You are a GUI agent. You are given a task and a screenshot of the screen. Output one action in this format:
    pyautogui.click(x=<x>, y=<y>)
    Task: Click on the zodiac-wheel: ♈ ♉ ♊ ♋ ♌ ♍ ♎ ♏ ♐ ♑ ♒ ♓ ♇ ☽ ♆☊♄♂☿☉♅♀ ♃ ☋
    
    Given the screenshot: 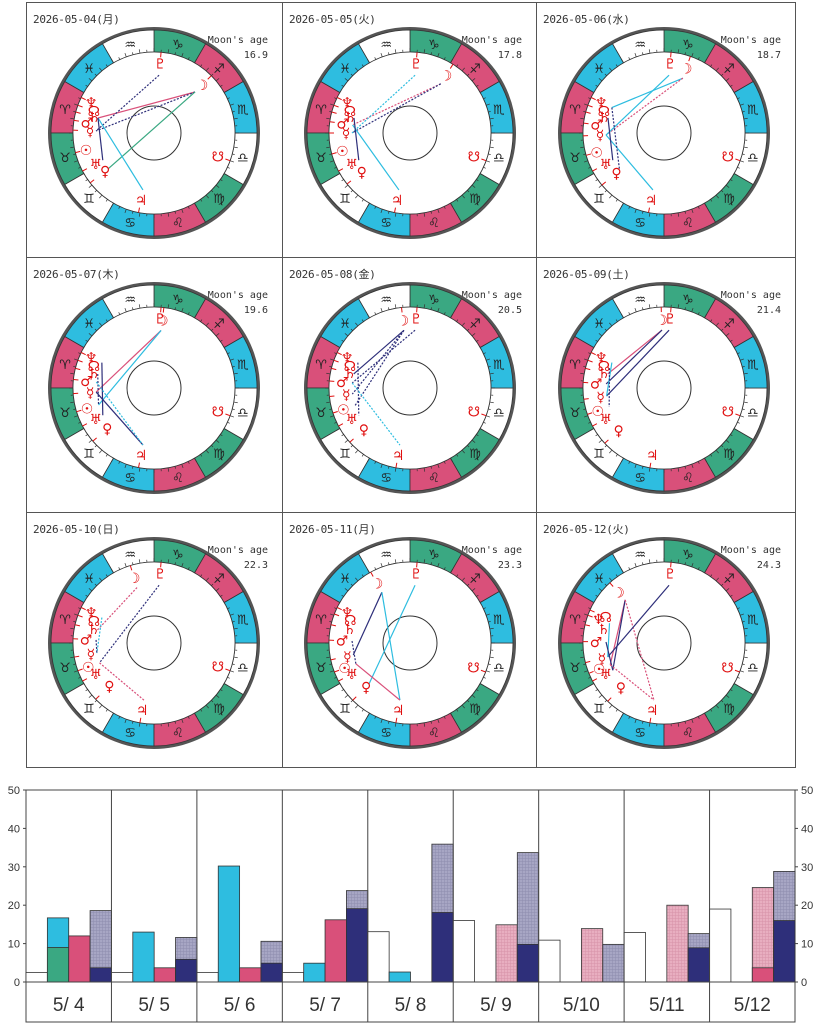 What is the action you would take?
    pyautogui.click(x=154, y=643)
    